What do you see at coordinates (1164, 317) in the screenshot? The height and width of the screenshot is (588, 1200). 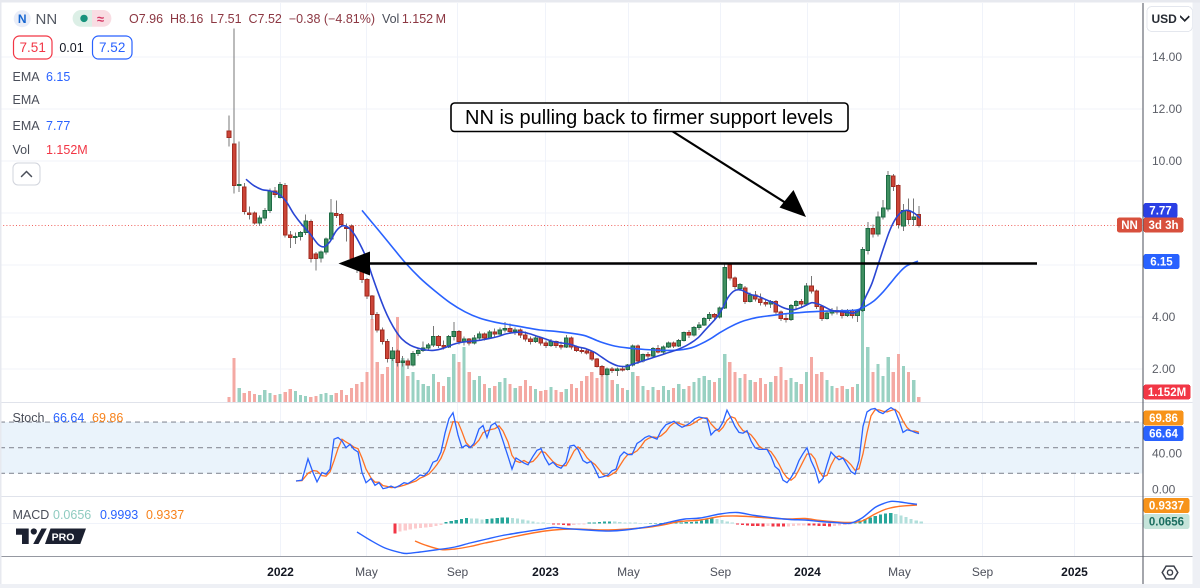 I see `svg-text: 4.00` at bounding box center [1164, 317].